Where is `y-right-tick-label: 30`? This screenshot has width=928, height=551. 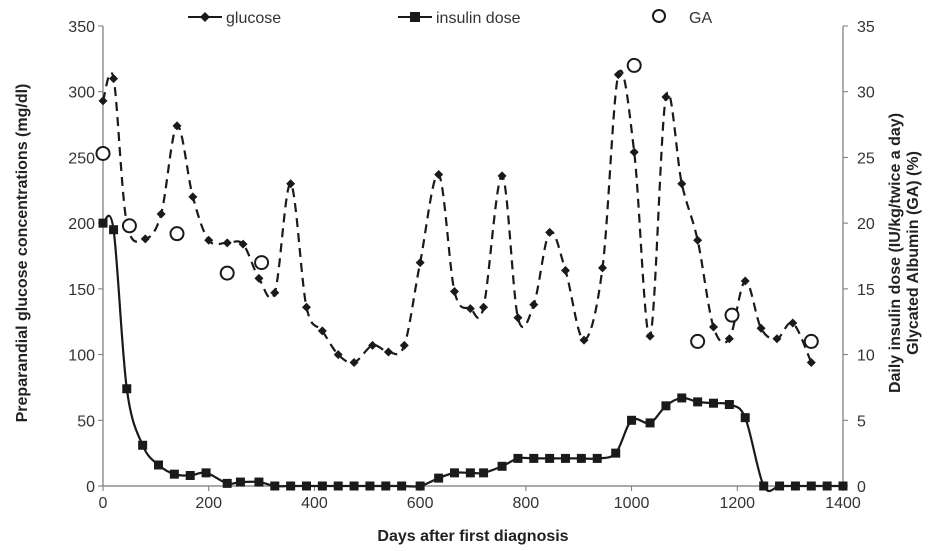
y-right-tick-label: 30 is located at coordinates (866, 93).